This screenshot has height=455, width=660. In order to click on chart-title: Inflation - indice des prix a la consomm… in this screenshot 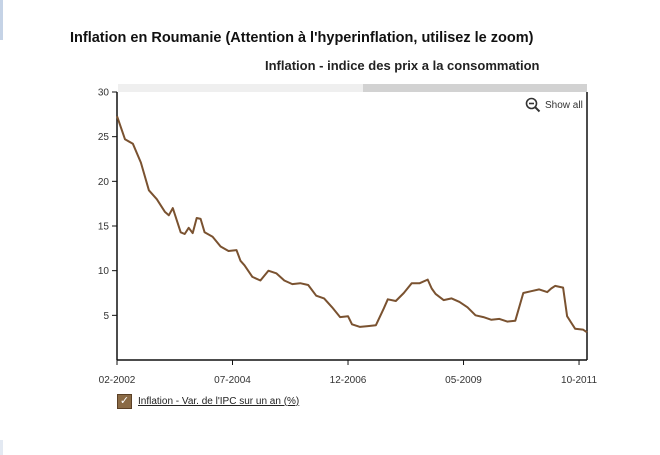, I will do `click(402, 65)`.